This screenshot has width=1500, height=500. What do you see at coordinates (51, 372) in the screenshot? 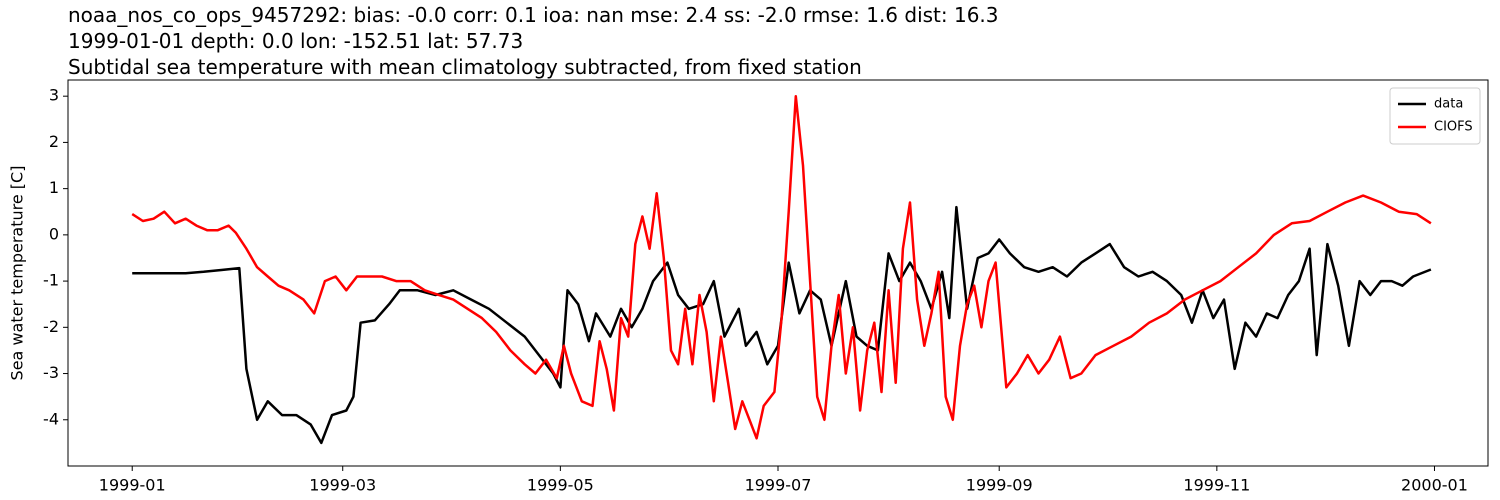
I see `y-tick-label: -3` at bounding box center [51, 372].